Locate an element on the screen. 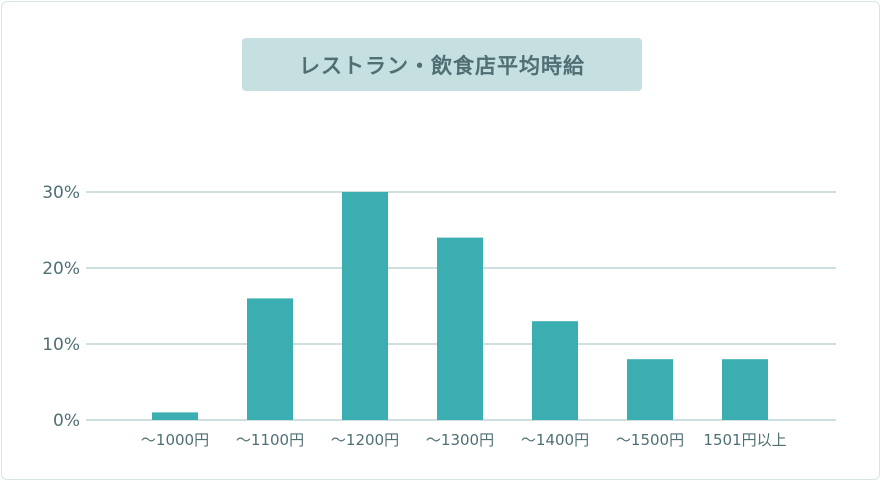 This screenshot has width=881, height=481. x-tick-label: ～1400円 is located at coordinates (555, 440).